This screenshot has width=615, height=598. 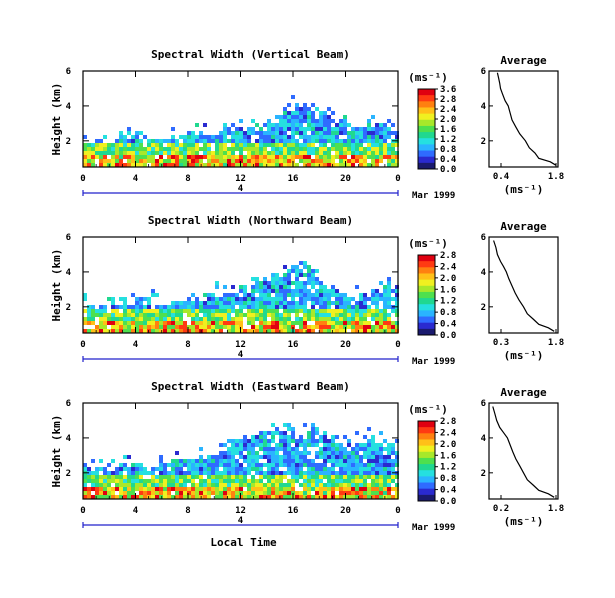 I want to click on average-y-tick-label: 4, so click(x=484, y=273).